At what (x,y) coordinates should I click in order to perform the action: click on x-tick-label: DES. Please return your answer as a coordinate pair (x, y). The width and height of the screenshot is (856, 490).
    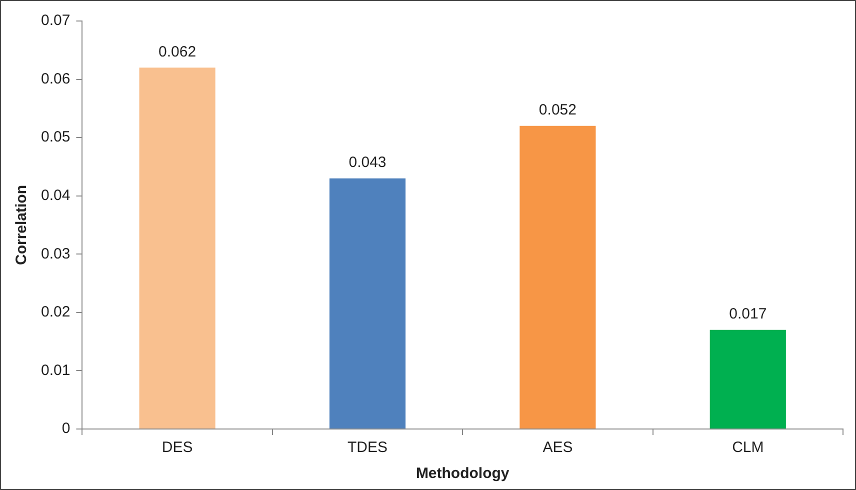
    Looking at the image, I should click on (177, 447).